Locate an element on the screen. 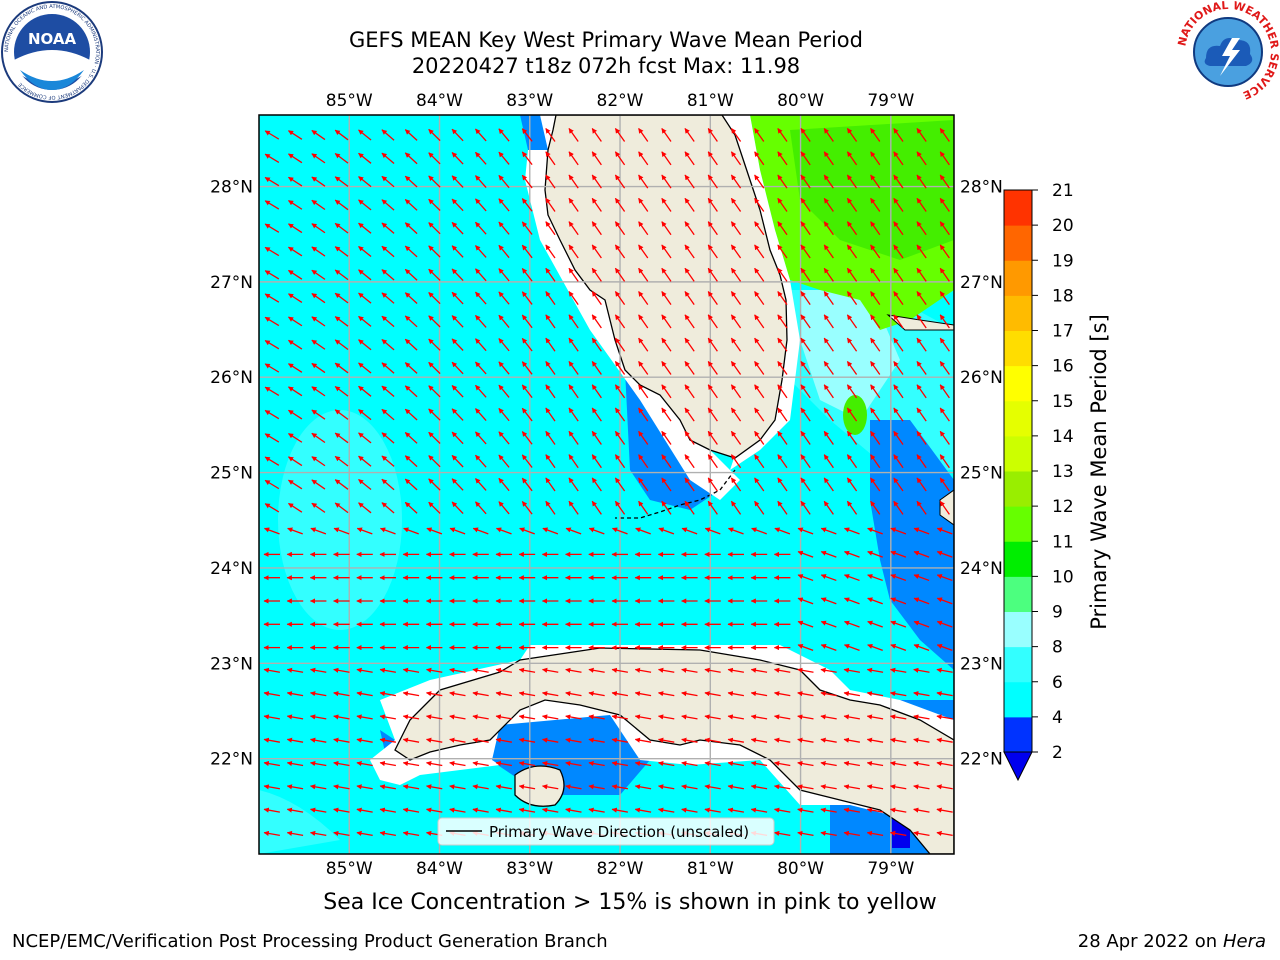  colorbar-tick-label: 18 is located at coordinates (1063, 296).